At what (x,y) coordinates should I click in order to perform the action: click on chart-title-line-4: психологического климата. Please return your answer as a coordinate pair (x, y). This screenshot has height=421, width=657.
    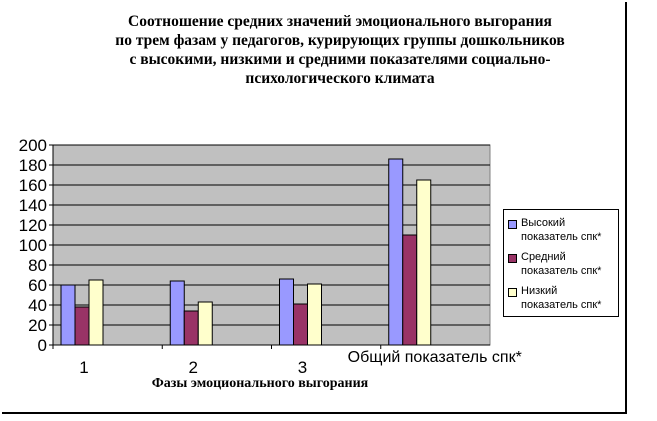
    Looking at the image, I should click on (340, 78).